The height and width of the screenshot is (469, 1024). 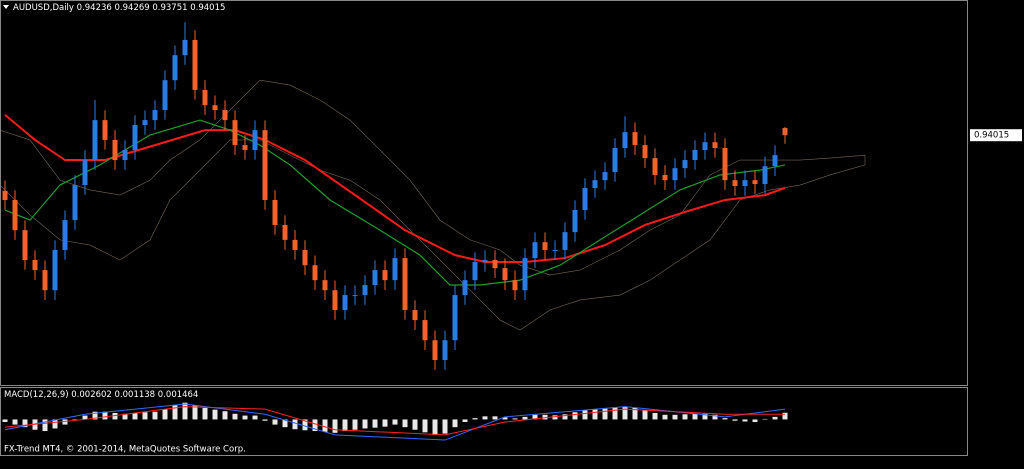 I want to click on price-tag, so click(x=996, y=135).